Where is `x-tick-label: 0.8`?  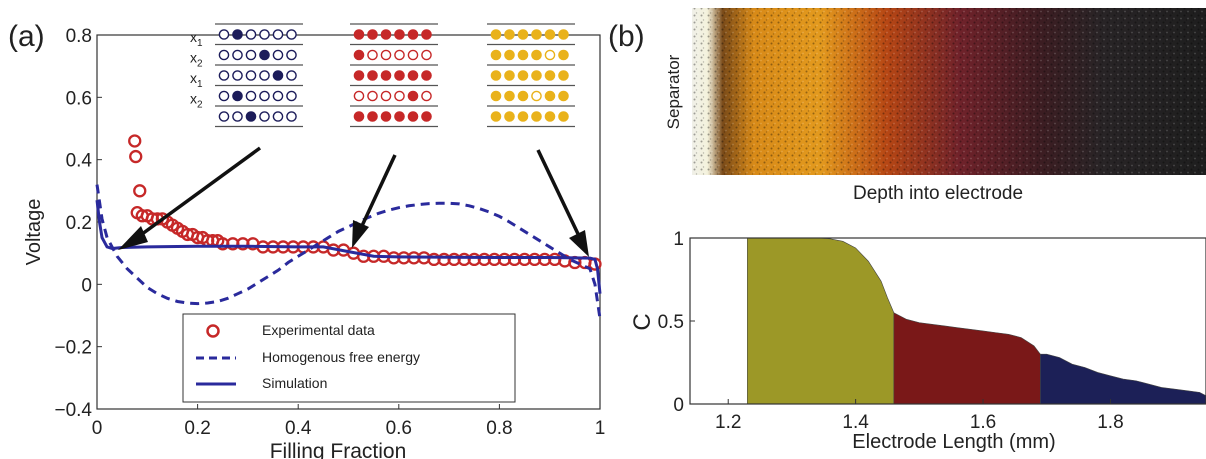
x-tick-label: 0.8 is located at coordinates (499, 428).